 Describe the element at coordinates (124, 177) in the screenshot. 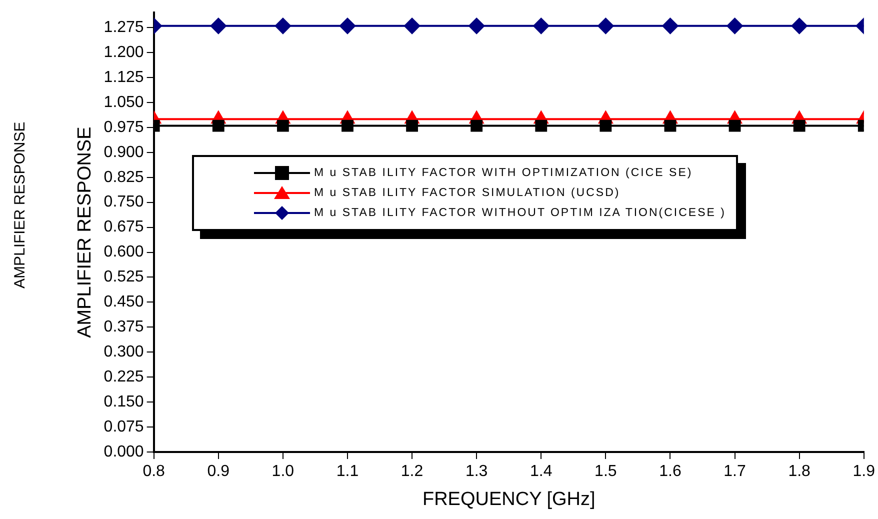

I see `y-tick-label: 0.825` at that location.